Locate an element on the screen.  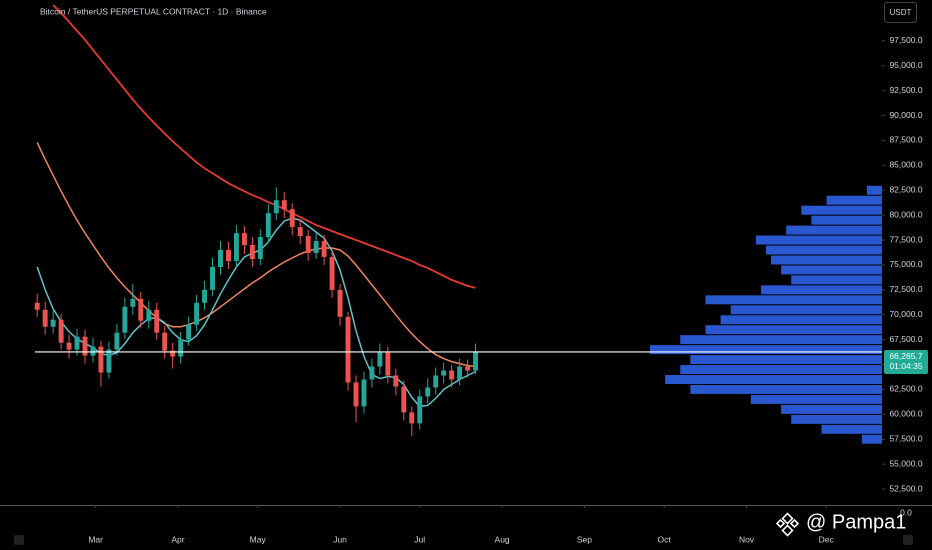
y-tick-label: 55,000.0 is located at coordinates (905, 463).